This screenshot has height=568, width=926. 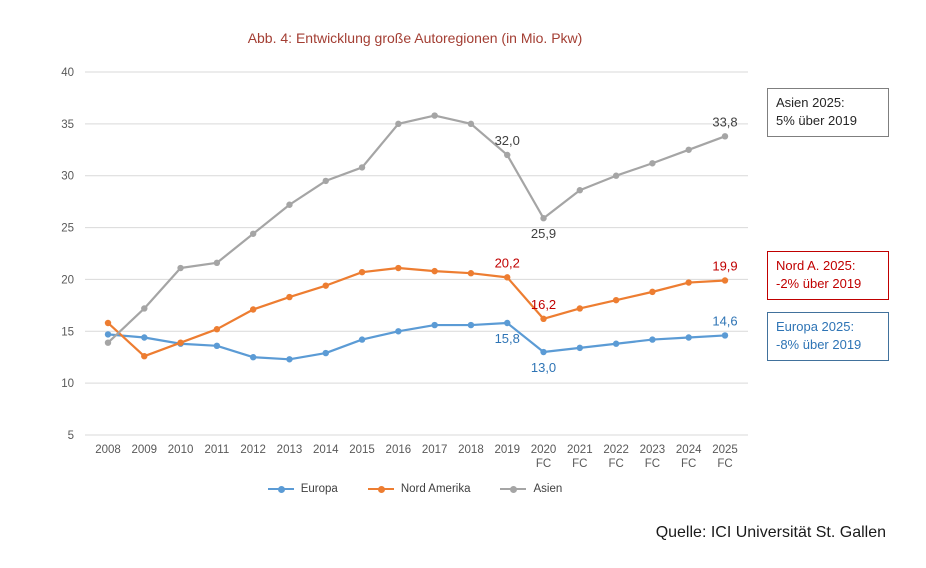 What do you see at coordinates (319, 489) in the screenshot?
I see `legend-label: Europa` at bounding box center [319, 489].